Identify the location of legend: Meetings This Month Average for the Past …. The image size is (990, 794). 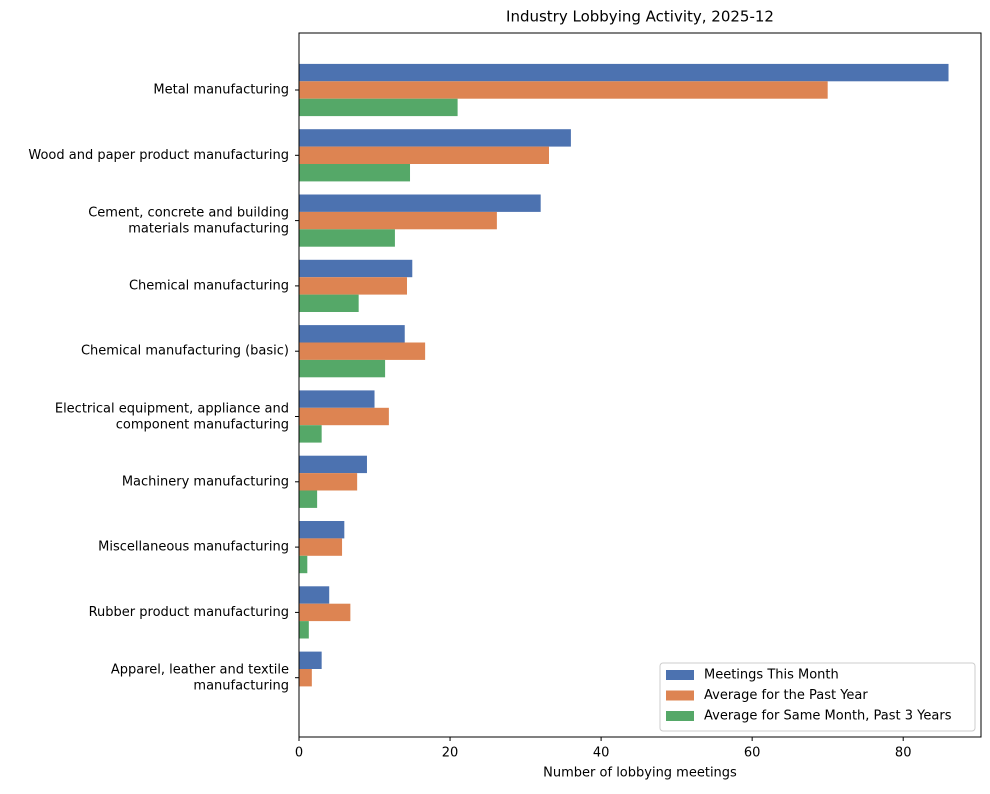
(817, 697).